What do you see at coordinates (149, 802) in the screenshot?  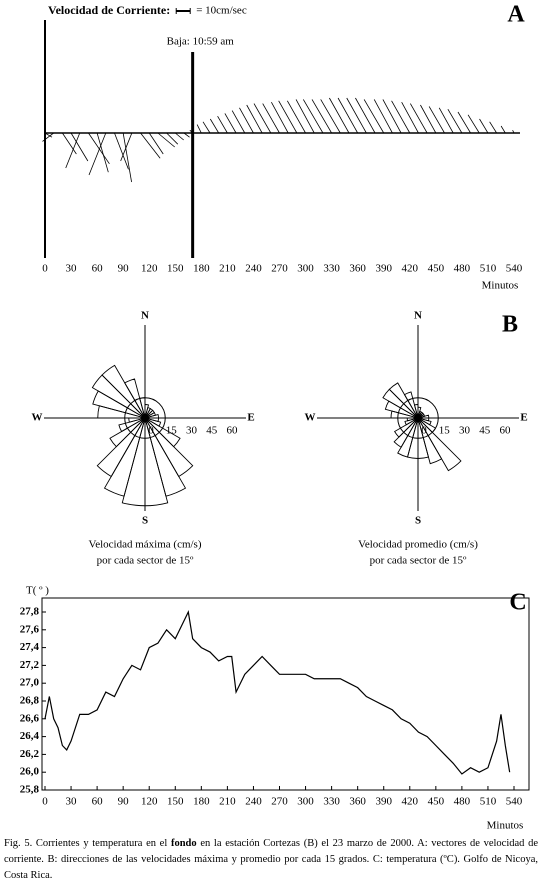 I see `x-tick-label: 120` at bounding box center [149, 802].